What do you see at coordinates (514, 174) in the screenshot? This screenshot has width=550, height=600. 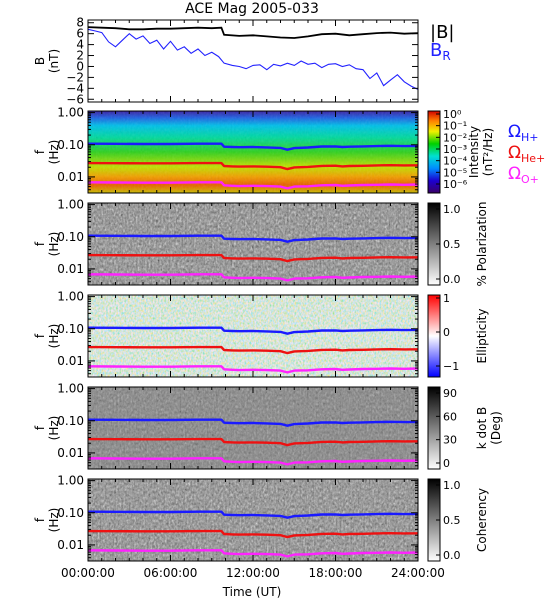 I see `legend-omega-o-main: Ω` at bounding box center [514, 174].